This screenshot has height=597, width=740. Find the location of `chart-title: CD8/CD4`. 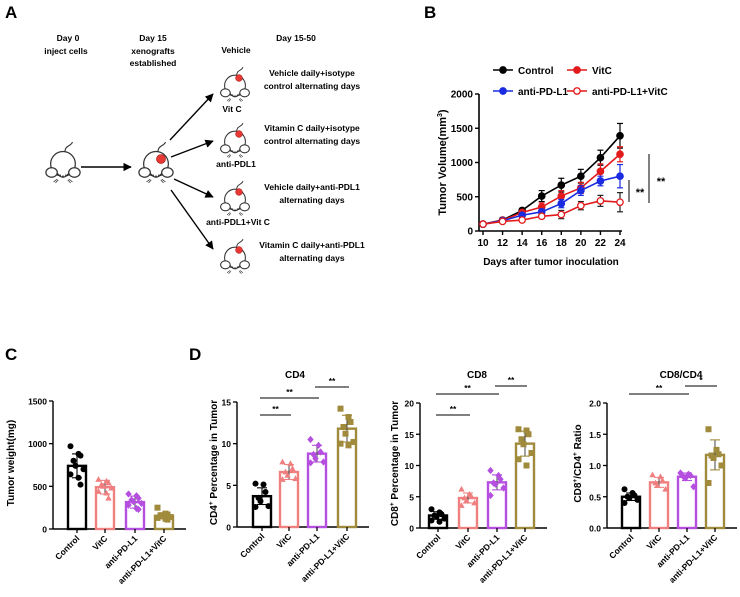

chart-title: CD8/CD4 is located at coordinates (681, 375).